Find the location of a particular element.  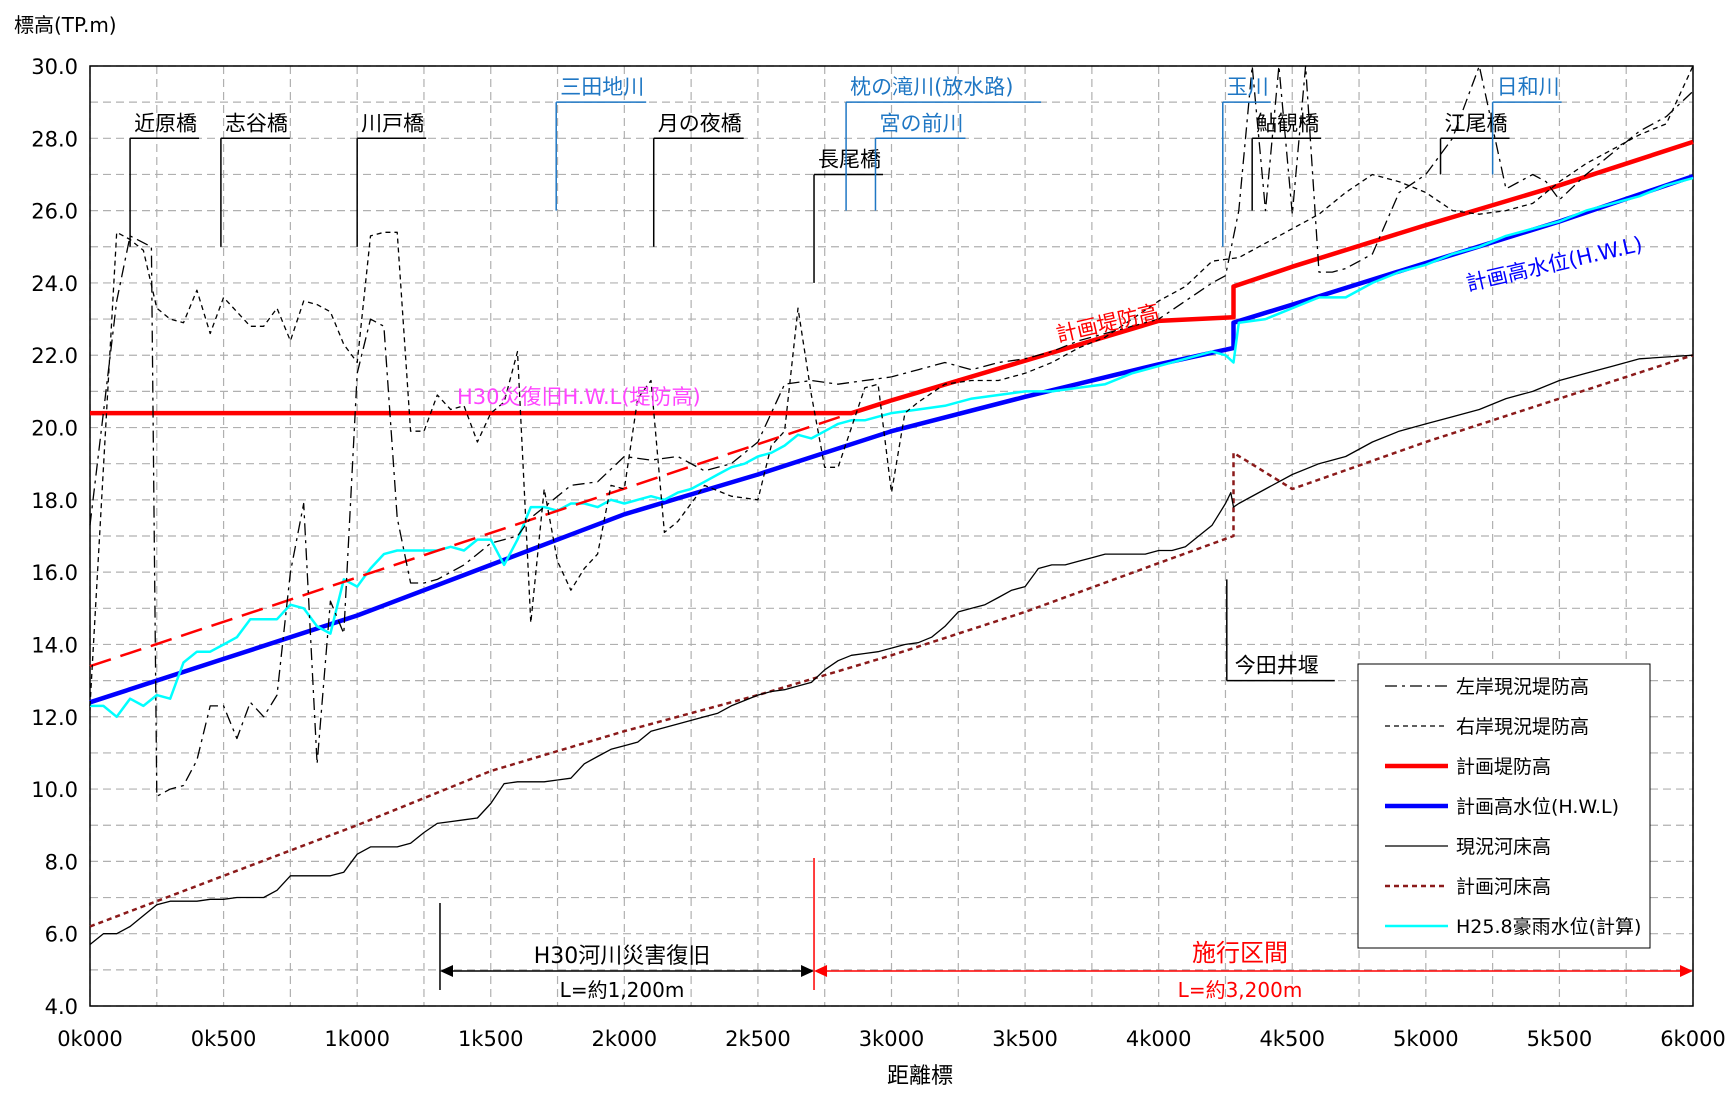

annotation-ayumi: 鮎観橋 is located at coordinates (1287, 123).